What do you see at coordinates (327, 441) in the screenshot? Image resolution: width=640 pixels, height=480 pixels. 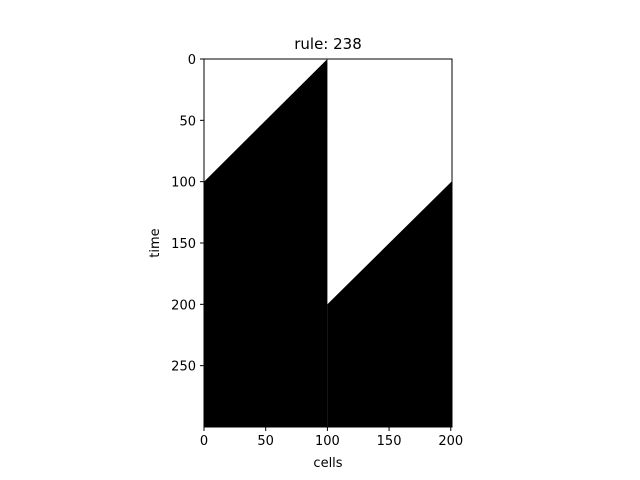 I see `x-tick-label: 100` at bounding box center [327, 441].